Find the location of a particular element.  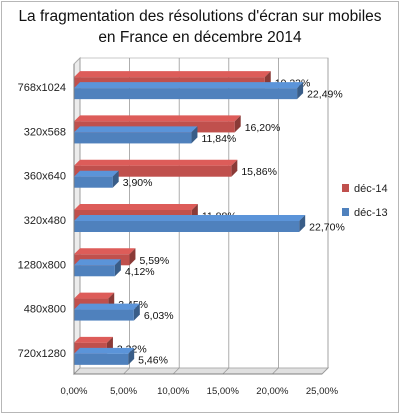

x-tick-label: 20,00% is located at coordinates (272, 391).